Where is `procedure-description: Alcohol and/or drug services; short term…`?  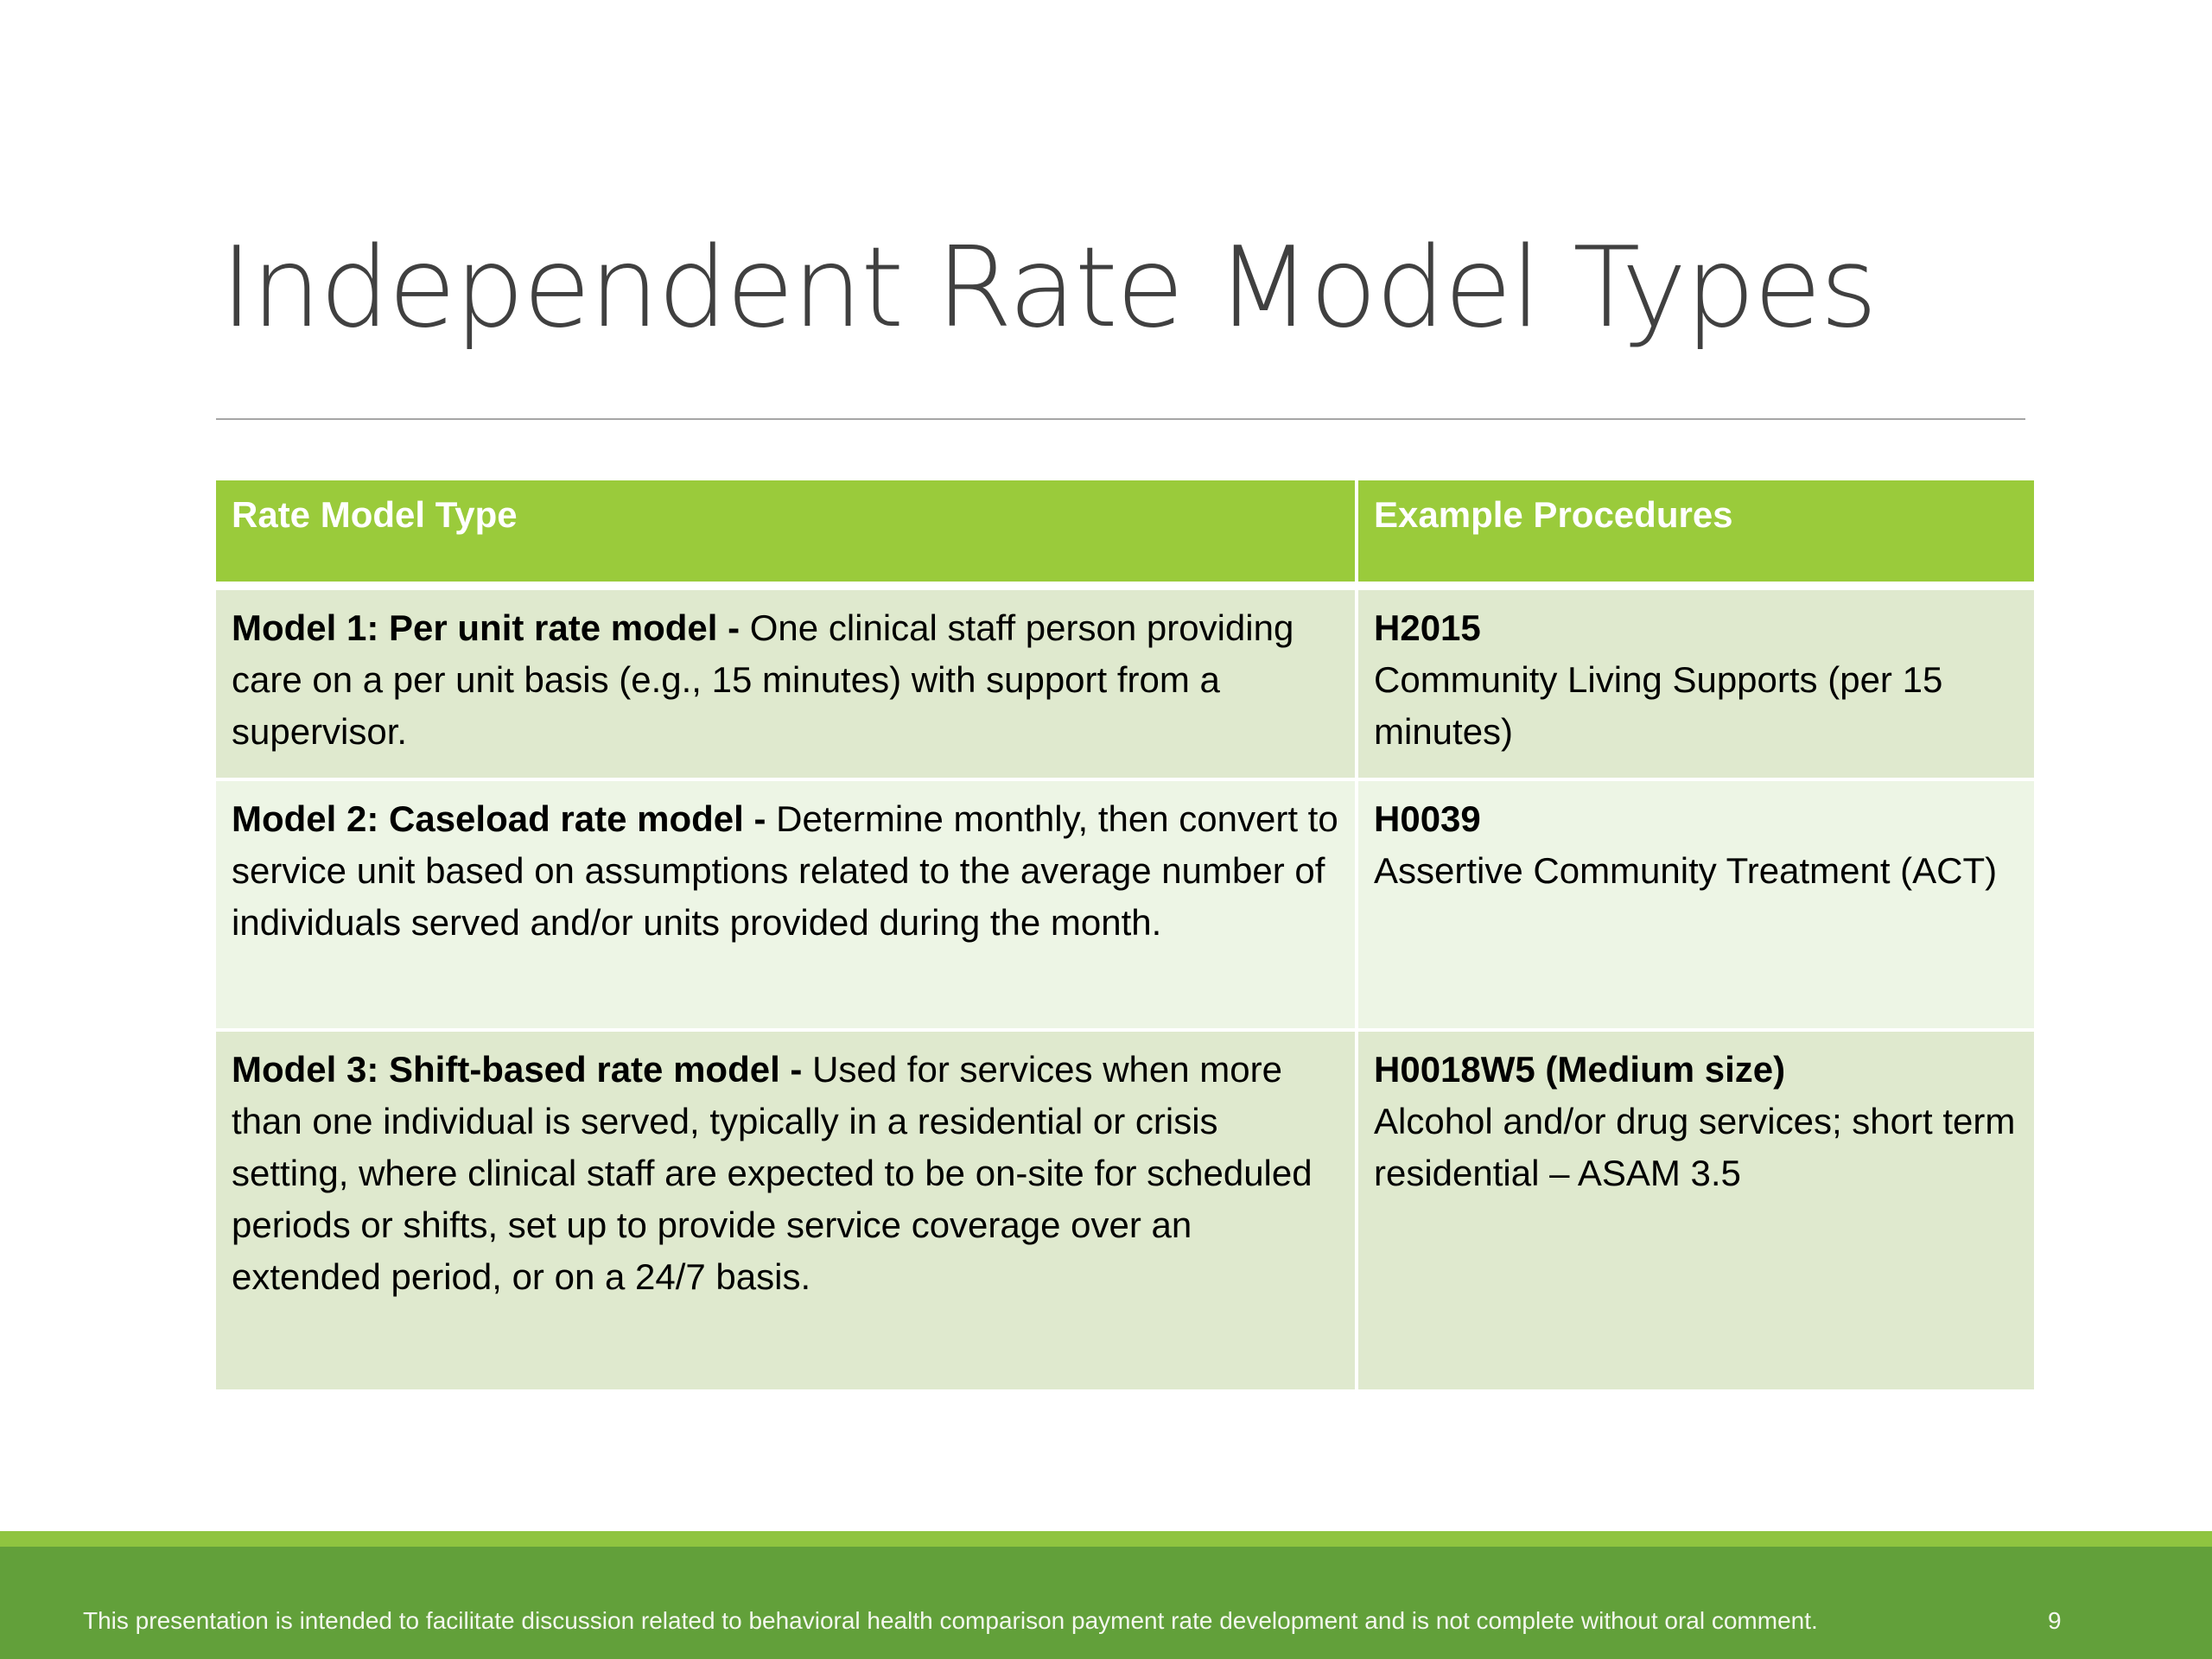 procedure-description: Alcohol and/or drug services; short term… is located at coordinates (1695, 1147).